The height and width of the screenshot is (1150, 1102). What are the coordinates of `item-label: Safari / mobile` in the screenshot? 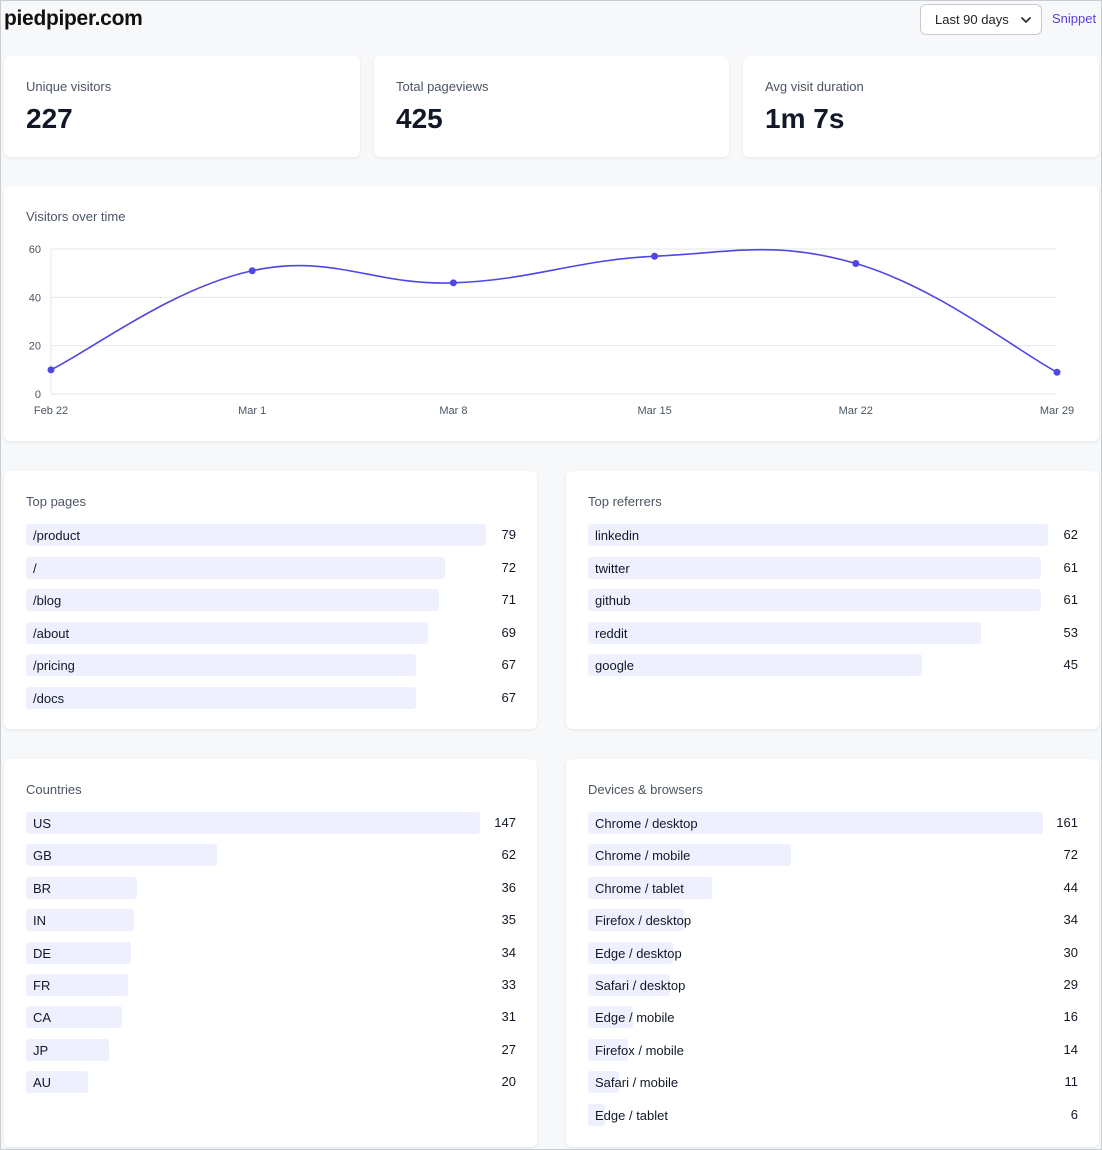 It's located at (637, 1083).